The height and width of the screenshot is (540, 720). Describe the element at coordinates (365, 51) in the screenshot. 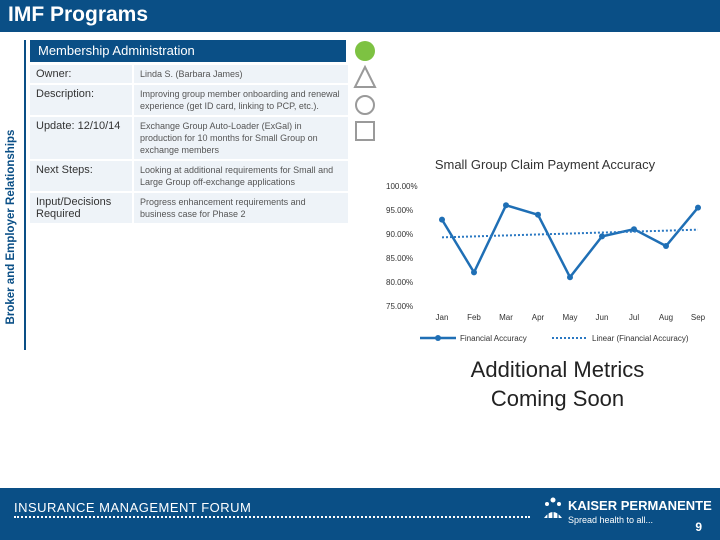

I see `status-green-circle` at that location.